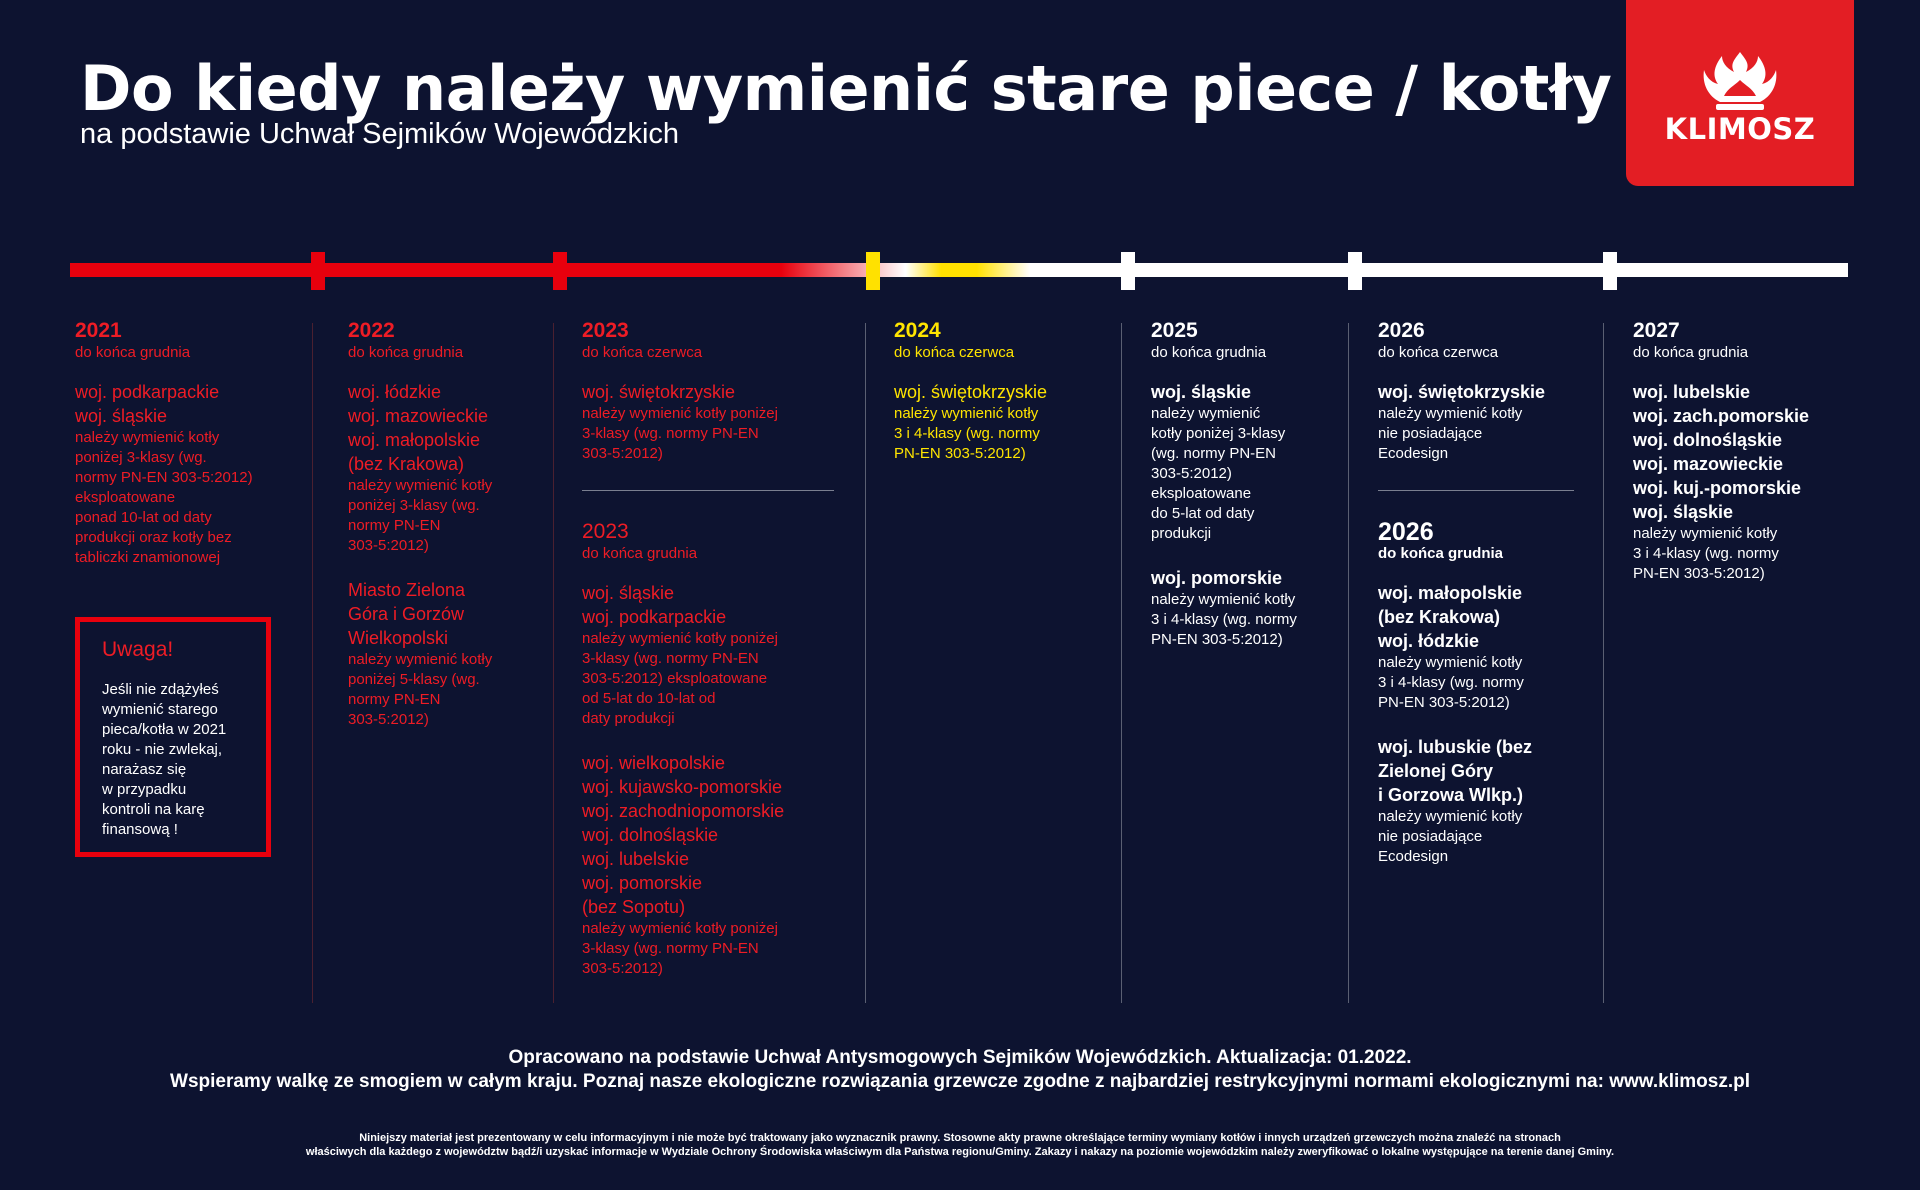  What do you see at coordinates (708, 490) in the screenshot?
I see `section-divider` at bounding box center [708, 490].